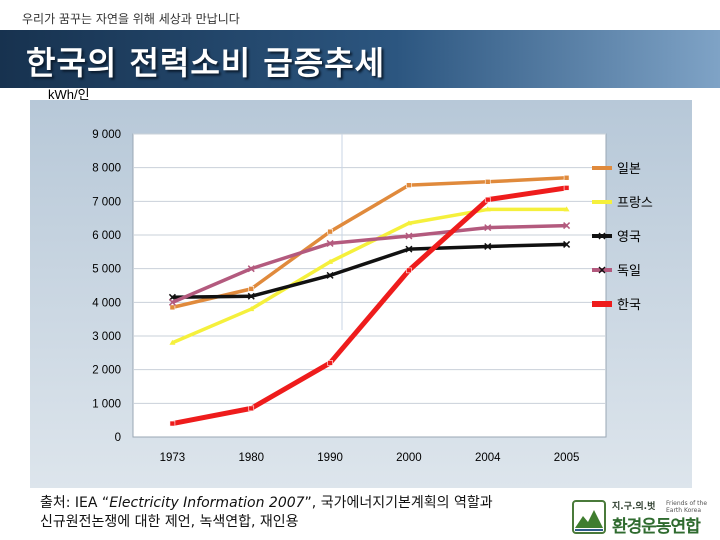  Describe the element at coordinates (409, 458) in the screenshot. I see `x-tick-label: 2000` at that location.